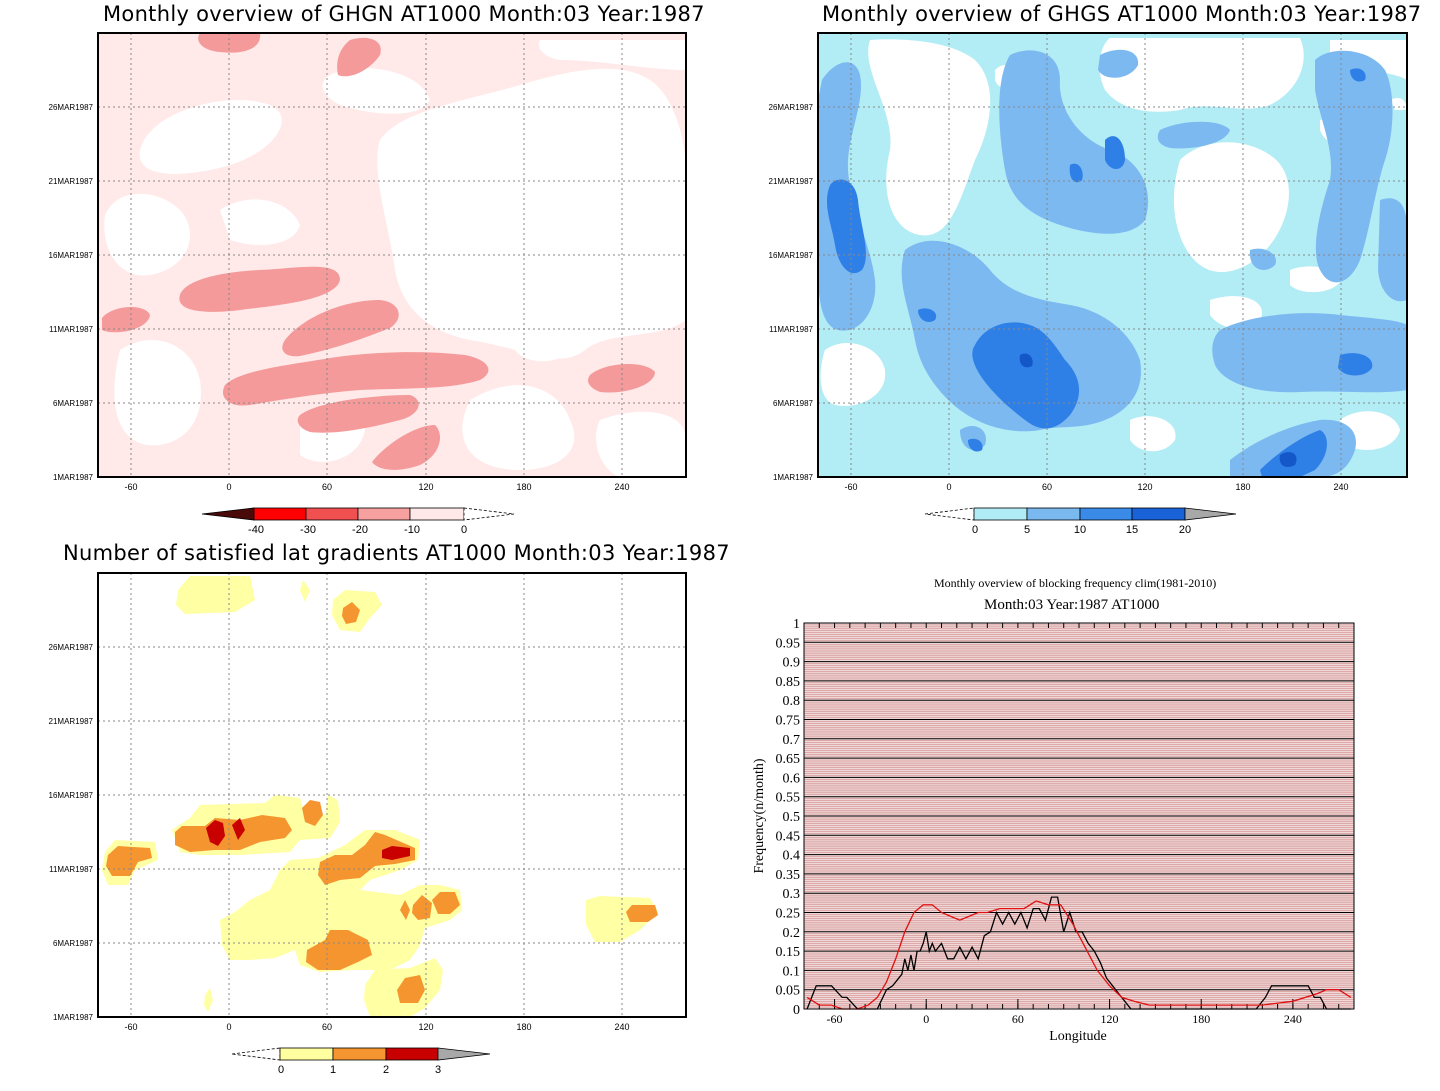 This screenshot has width=1440, height=1091. Describe the element at coordinates (948, 487) in the screenshot. I see `ghgs-xtick: 0` at that location.